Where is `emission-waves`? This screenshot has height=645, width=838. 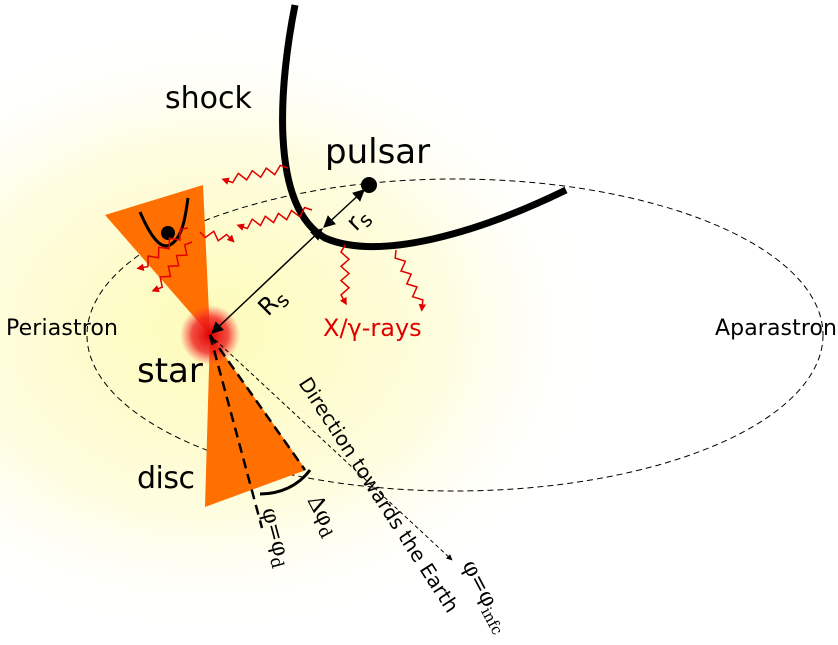 emission-waves is located at coordinates (281, 238).